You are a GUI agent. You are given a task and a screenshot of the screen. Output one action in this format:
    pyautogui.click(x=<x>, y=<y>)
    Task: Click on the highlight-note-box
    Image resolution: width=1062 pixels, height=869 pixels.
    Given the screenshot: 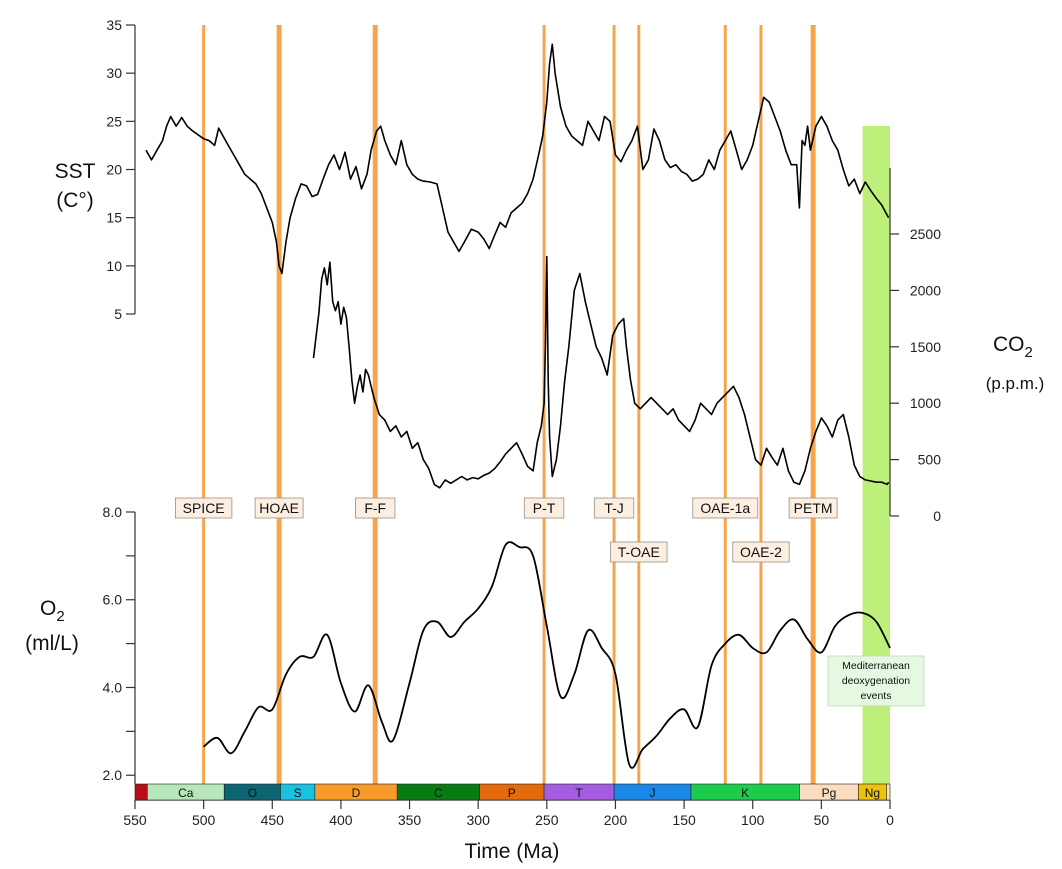 What is the action you would take?
    pyautogui.click(x=876, y=681)
    